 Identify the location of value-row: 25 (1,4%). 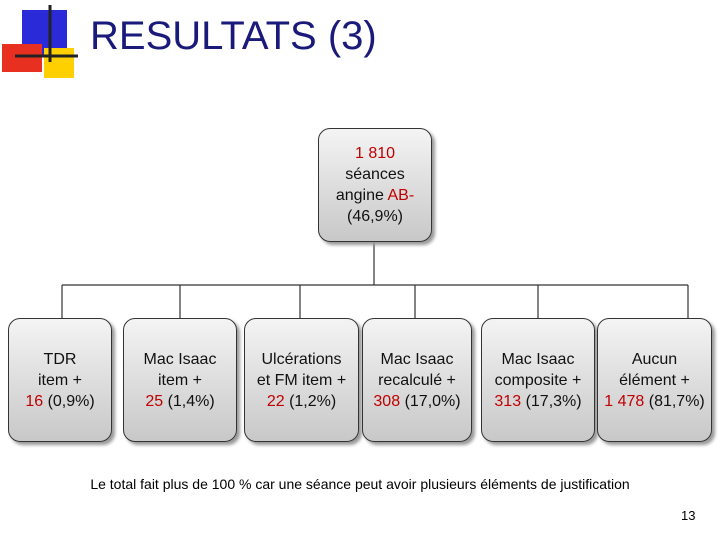
(179, 401).